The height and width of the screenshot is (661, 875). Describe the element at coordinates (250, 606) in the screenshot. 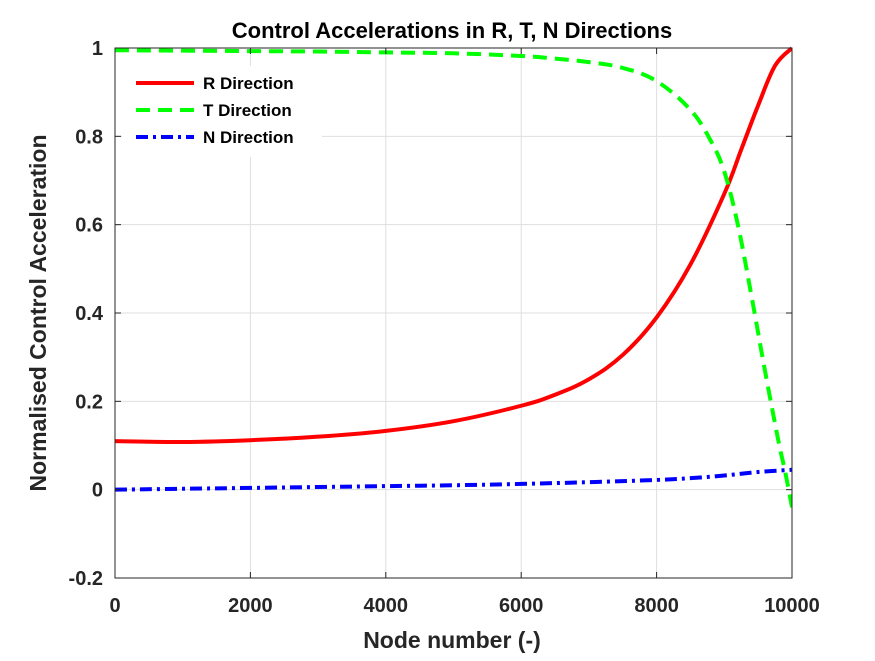

I see `x-tick-label: 2000` at that location.